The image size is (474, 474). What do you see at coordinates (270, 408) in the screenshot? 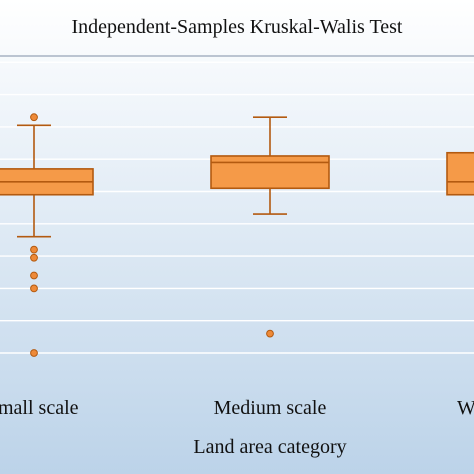
I see `category-label: Medium scale` at bounding box center [270, 408].